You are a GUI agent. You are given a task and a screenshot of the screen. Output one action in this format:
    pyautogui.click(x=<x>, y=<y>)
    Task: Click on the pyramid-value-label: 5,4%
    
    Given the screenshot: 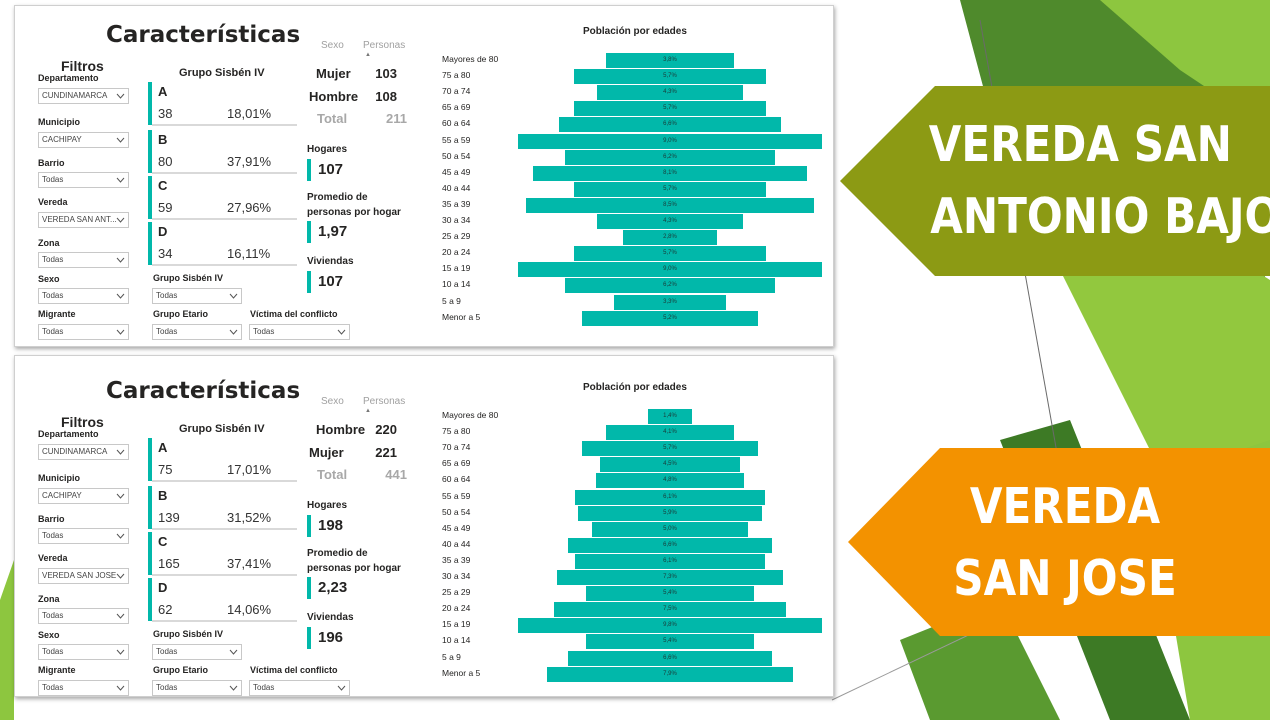 What is the action you would take?
    pyautogui.click(x=670, y=593)
    